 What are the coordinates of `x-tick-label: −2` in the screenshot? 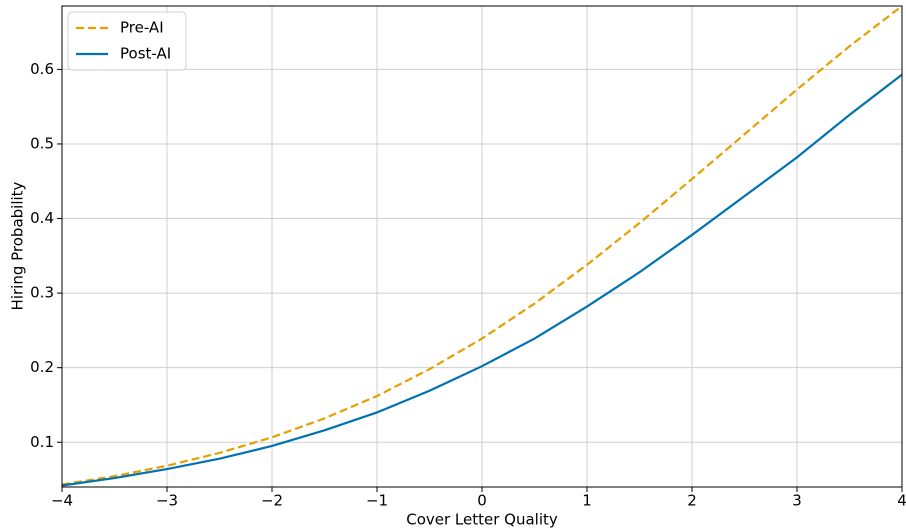 It's located at (272, 501).